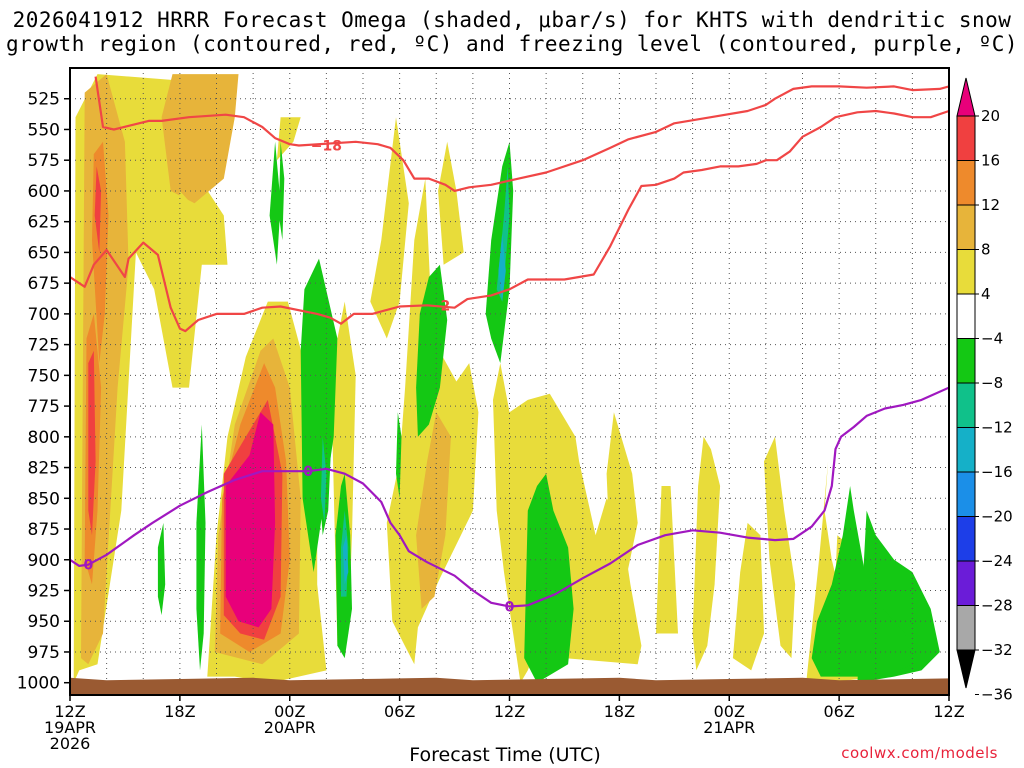 The height and width of the screenshot is (768, 1024). Describe the element at coordinates (44, 192) in the screenshot. I see `y-tick-label: 600` at that location.